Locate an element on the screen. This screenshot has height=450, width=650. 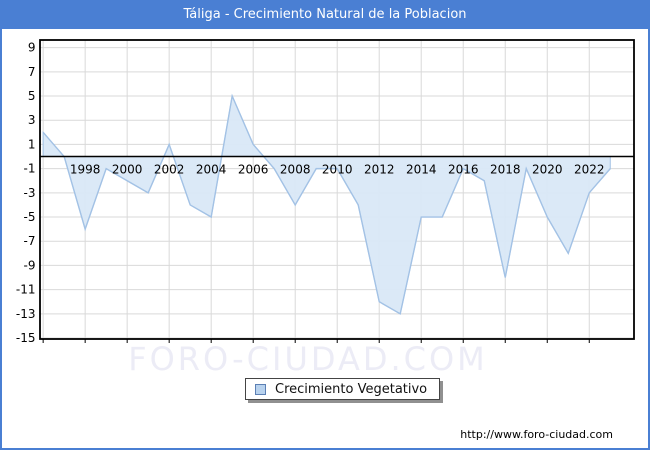
y-tick-label: 7 is located at coordinates (32, 72).